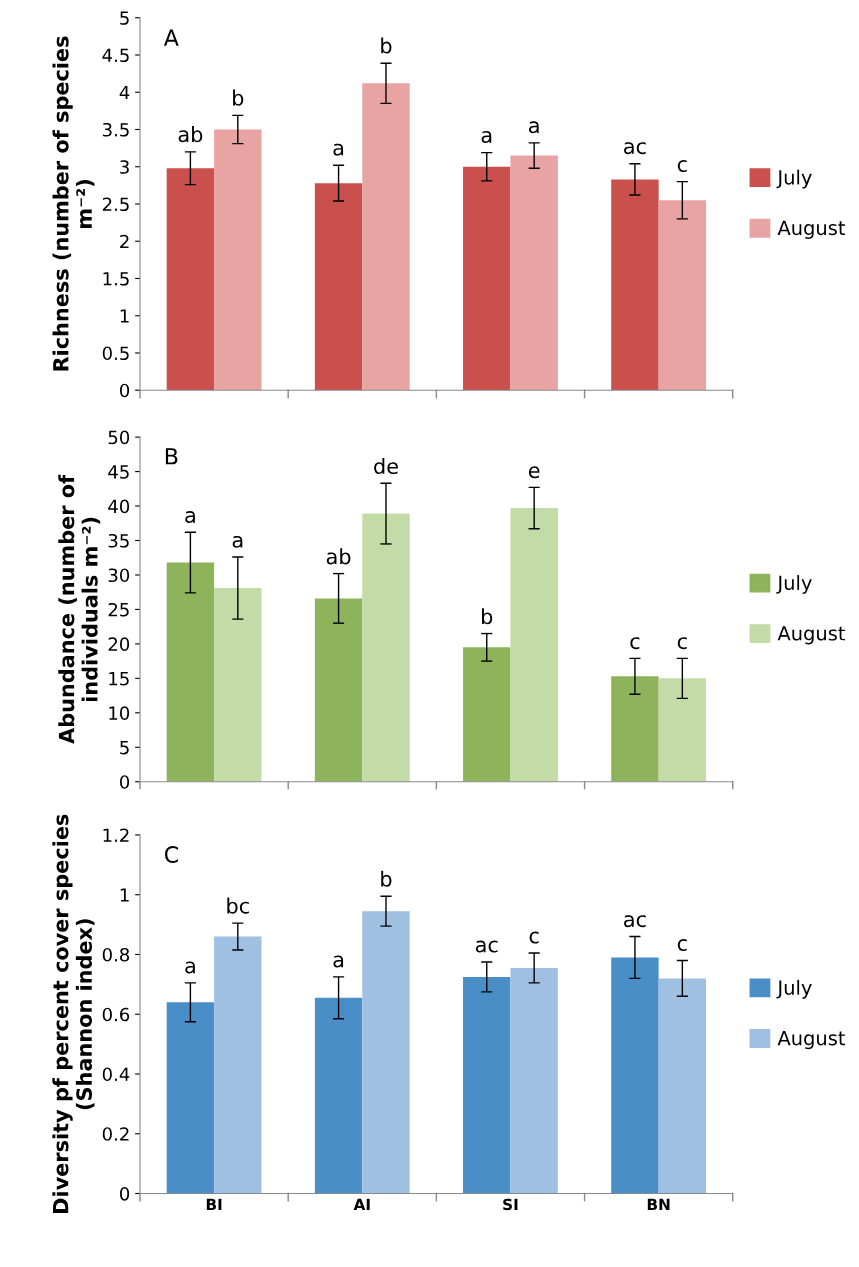 This screenshot has height=1267, width=859. What do you see at coordinates (115, 129) in the screenshot?
I see `y-tick-label: 3.5` at bounding box center [115, 129].